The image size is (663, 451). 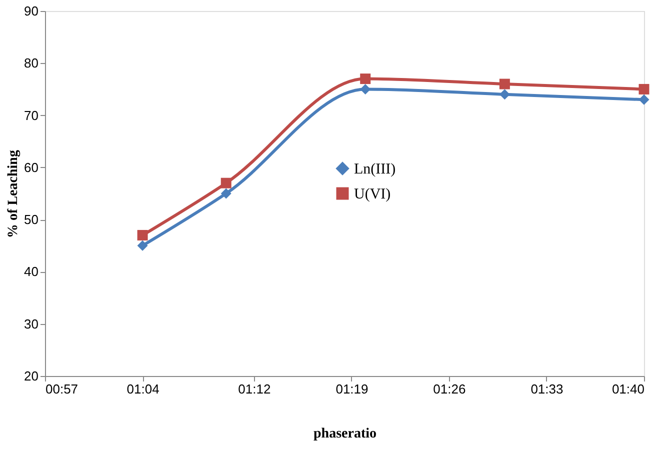 What do you see at coordinates (449, 389) in the screenshot?
I see `x-tick-label: 01:26` at bounding box center [449, 389].